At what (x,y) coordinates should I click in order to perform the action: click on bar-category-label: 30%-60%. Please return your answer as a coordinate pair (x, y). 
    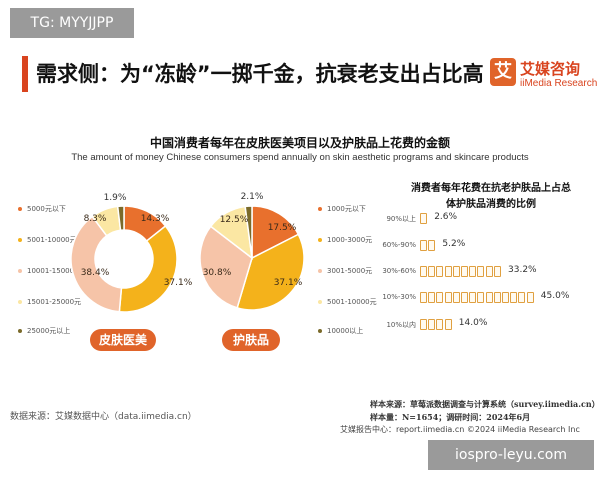
    Looking at the image, I should click on (399, 271).